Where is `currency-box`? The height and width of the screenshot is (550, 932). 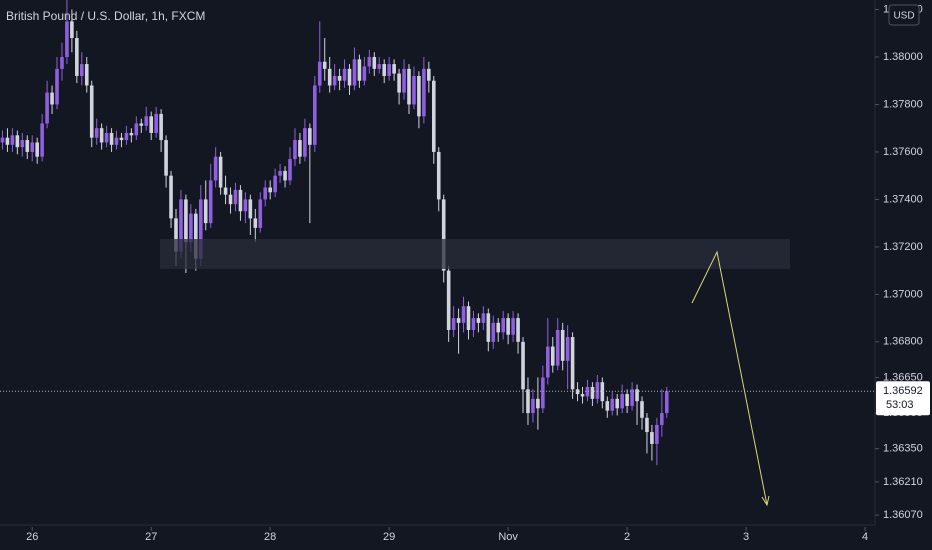
currency-box is located at coordinates (904, 15).